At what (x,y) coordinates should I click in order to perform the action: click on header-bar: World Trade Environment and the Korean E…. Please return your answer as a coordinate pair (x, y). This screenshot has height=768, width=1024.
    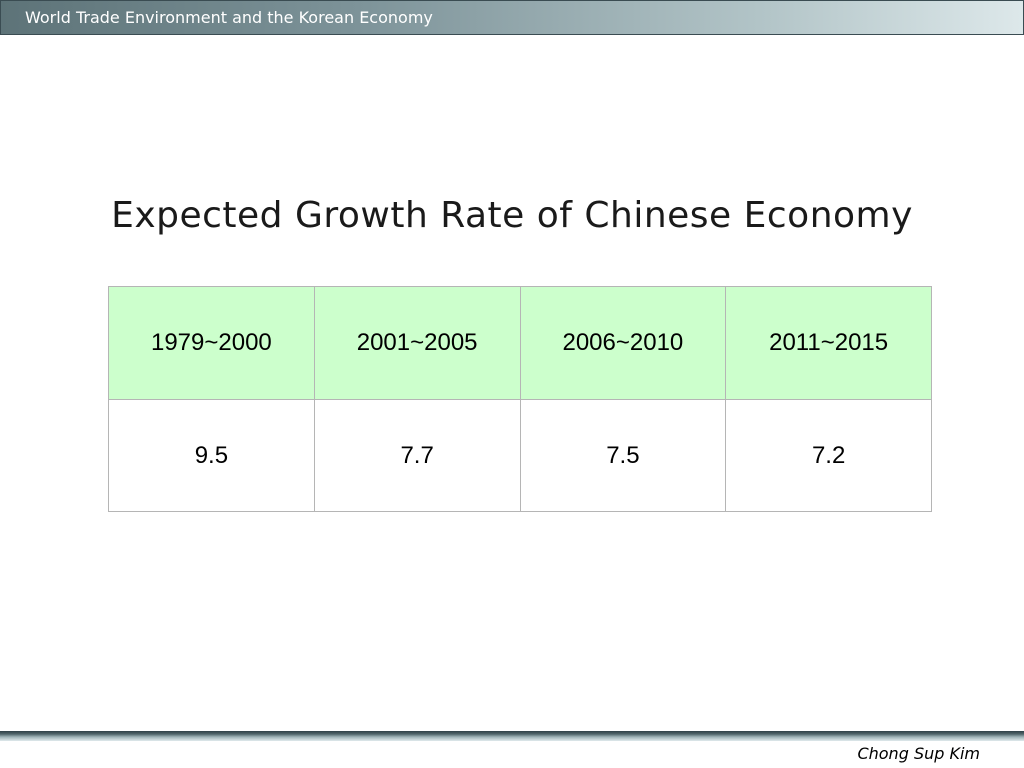
    Looking at the image, I should click on (512, 17).